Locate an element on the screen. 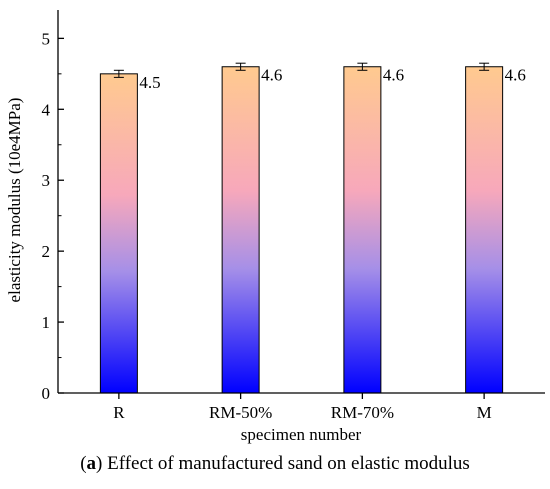 This screenshot has width=550, height=489. x-tick-label-1: R is located at coordinates (119, 412).